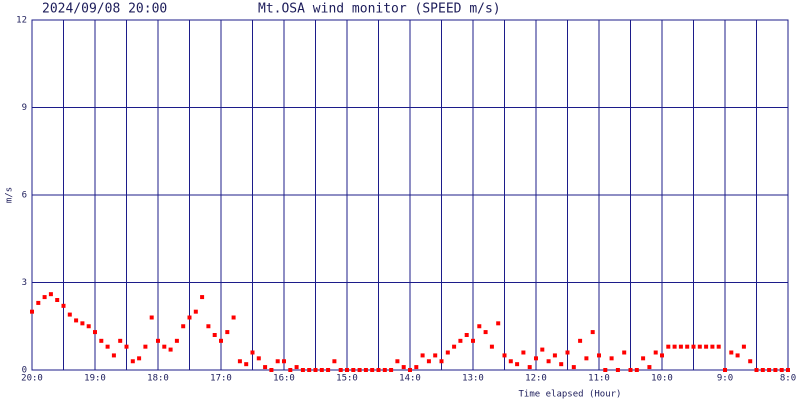 The image size is (800, 400). Describe the element at coordinates (662, 379) in the screenshot. I see `x-tick-label: 10:0` at that location.